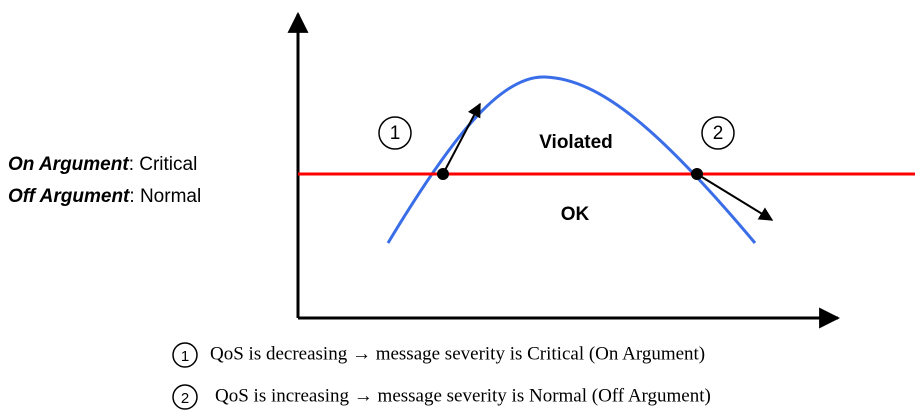 The image size is (915, 416). I want to click on marker-label: 1, so click(395, 133).